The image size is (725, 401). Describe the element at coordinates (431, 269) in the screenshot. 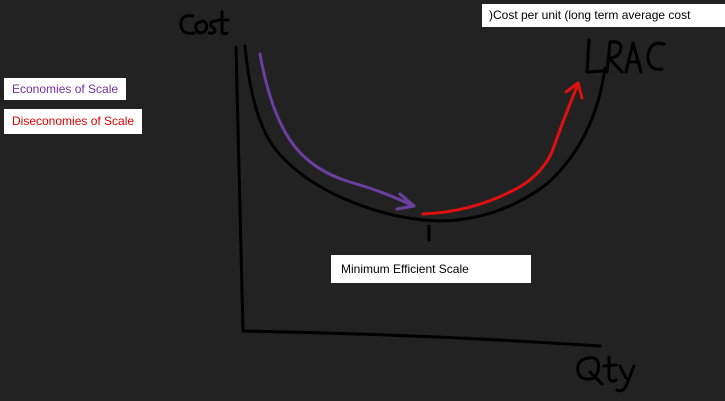

I see `minimum-efficient-scale-label: Minimum Efficient Scale` at that location.